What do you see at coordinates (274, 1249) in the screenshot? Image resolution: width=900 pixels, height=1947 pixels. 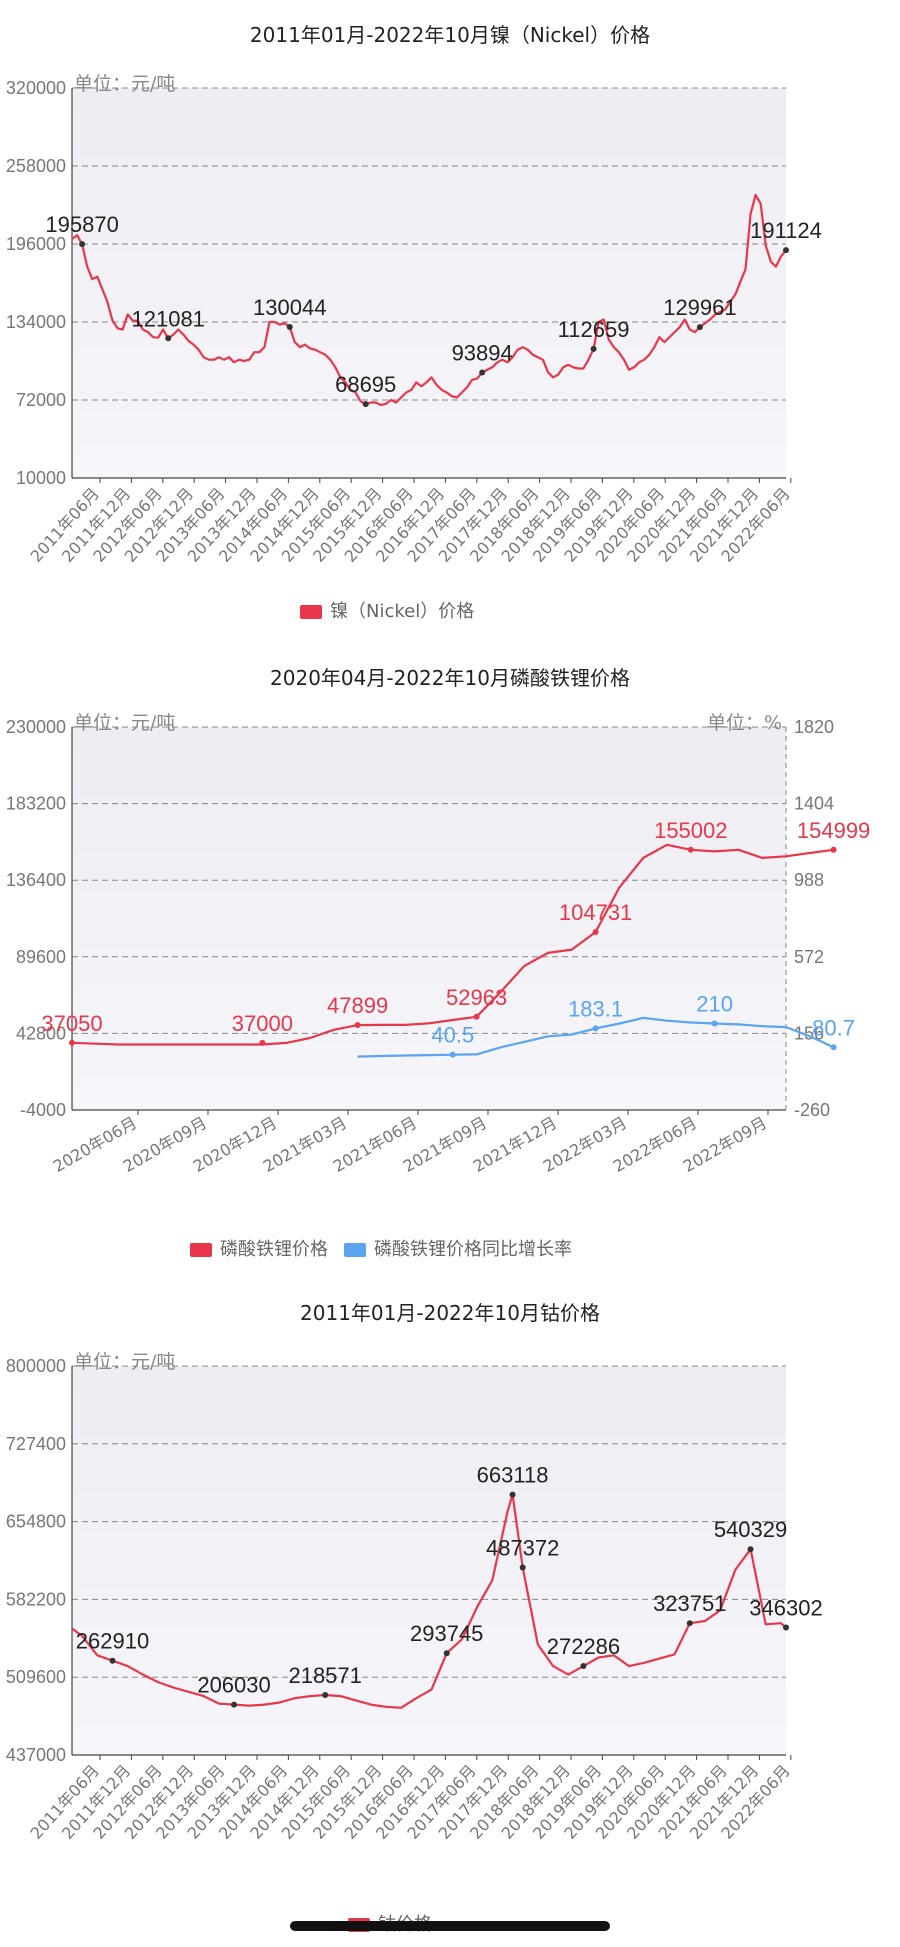 I see `legend-label: 磷酸铁锂价格` at bounding box center [274, 1249].